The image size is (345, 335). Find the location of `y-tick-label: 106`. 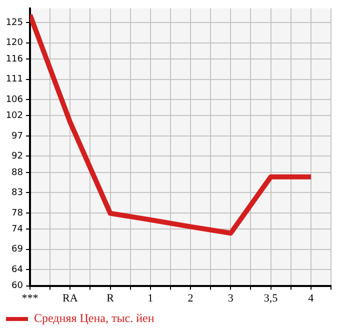

y-tick-label: 106 is located at coordinates (15, 99).